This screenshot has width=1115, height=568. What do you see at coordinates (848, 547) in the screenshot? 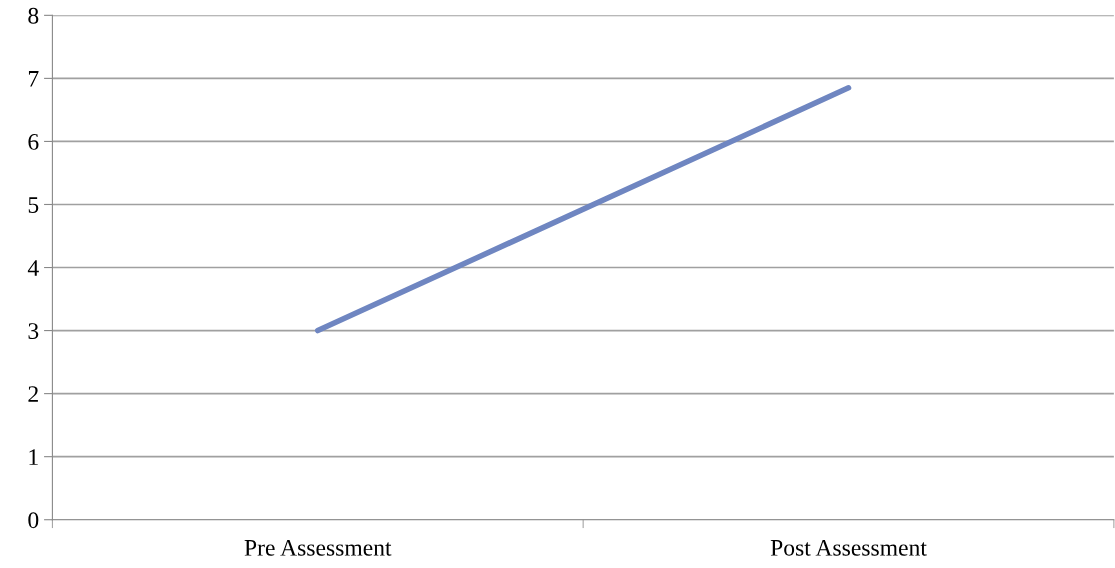
I see `x-tick-label: Post Assessment` at bounding box center [848, 547].